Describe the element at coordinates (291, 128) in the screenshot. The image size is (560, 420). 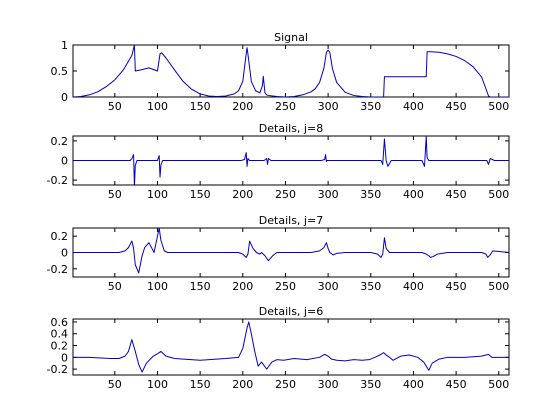
I see `chart-title: Details, j=8` at that location.